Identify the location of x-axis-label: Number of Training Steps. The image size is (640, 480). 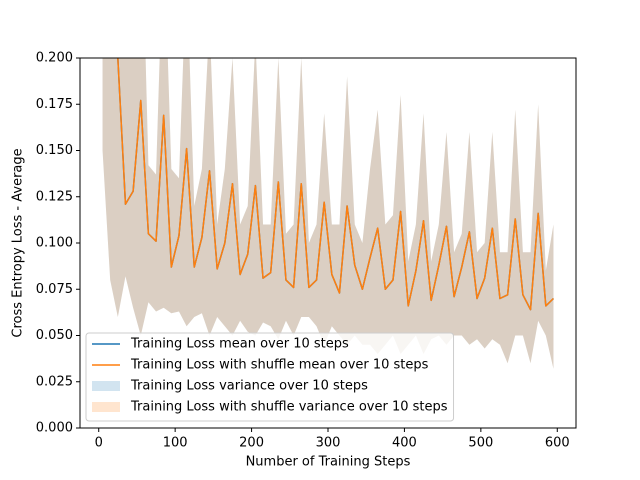
(328, 462).